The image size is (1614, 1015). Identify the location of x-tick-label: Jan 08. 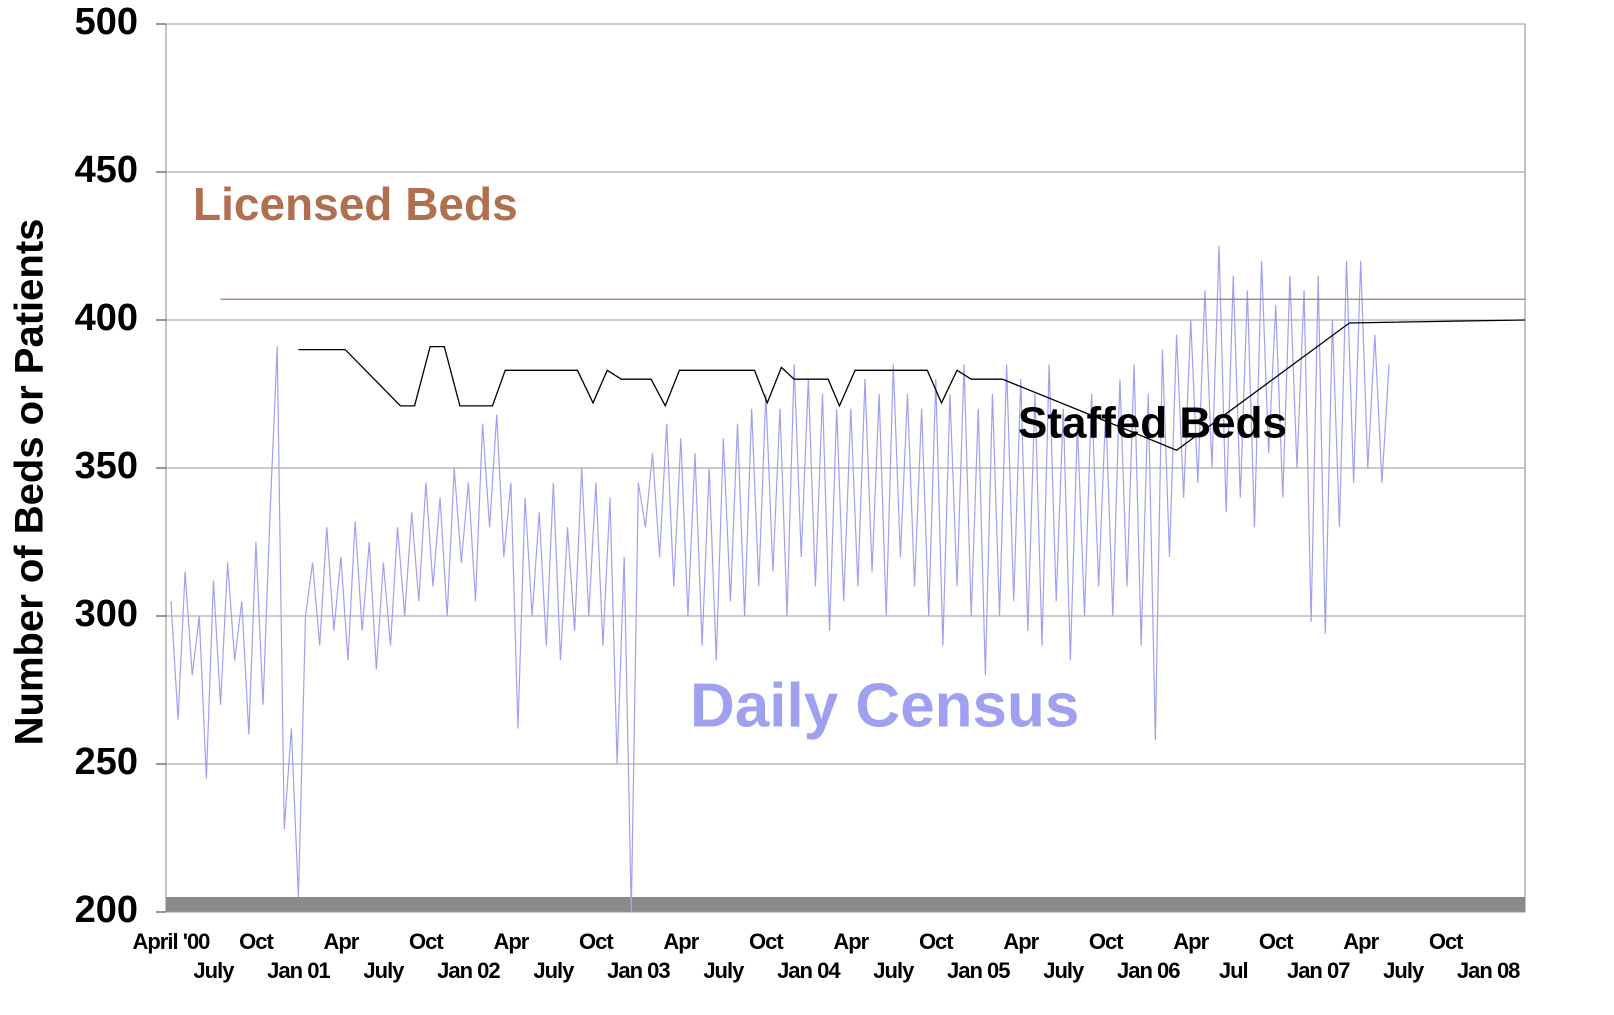
(1488, 970).